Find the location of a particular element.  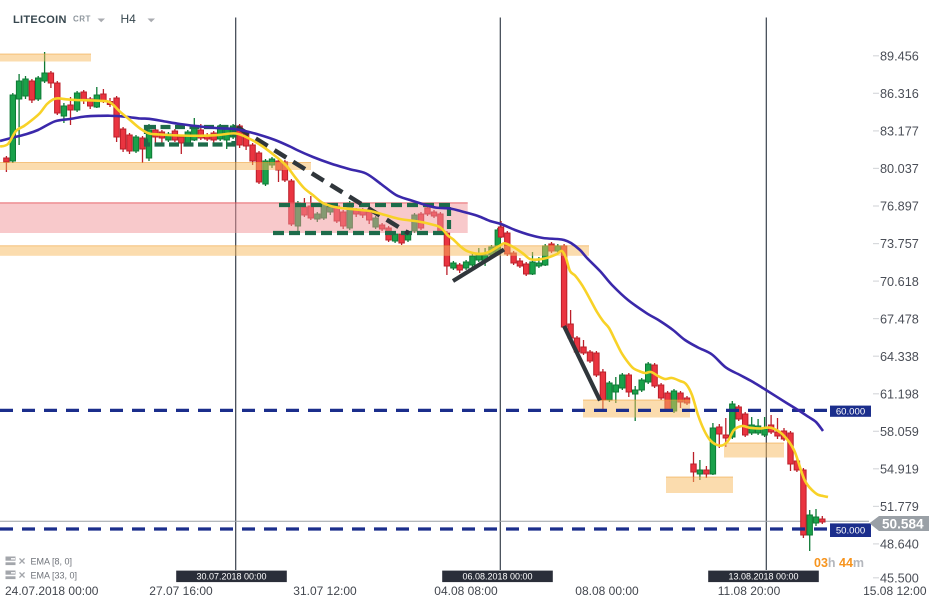

svg-text: 73.757 is located at coordinates (899, 244).